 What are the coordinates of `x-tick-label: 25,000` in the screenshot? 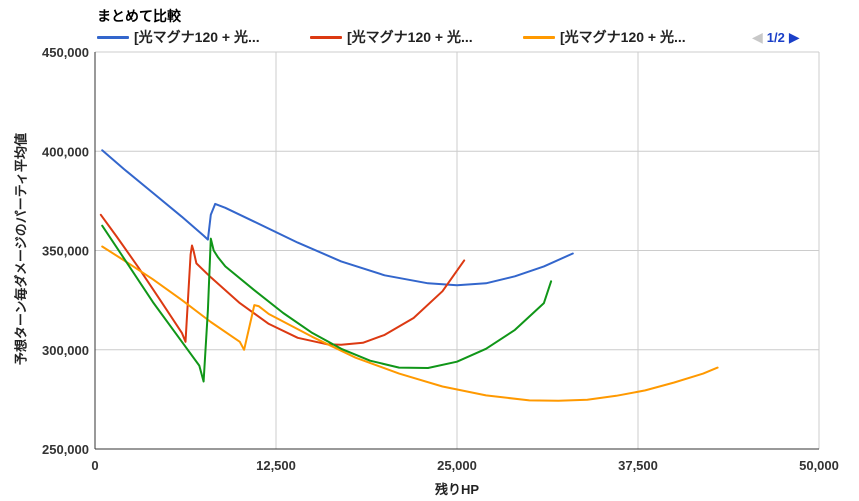 It's located at (457, 465).